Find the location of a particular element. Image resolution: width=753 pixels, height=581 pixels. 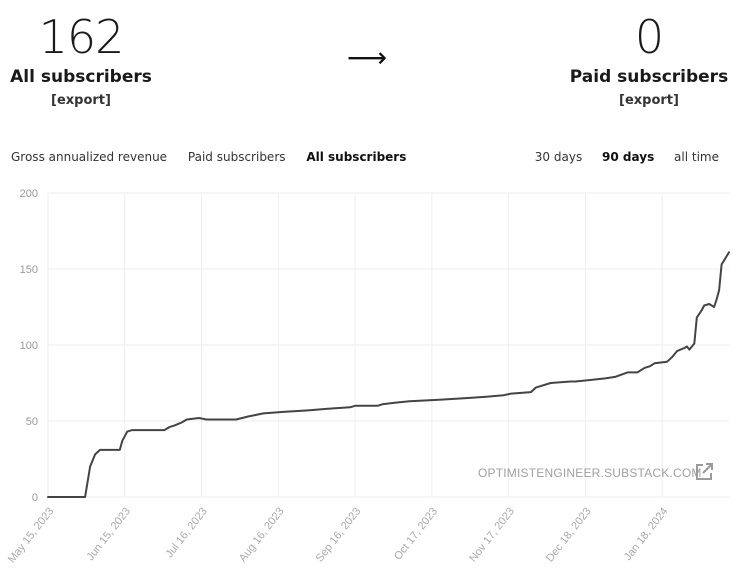

all-subscribers-stat: 162 All subscribers [export] is located at coordinates (81, 58).